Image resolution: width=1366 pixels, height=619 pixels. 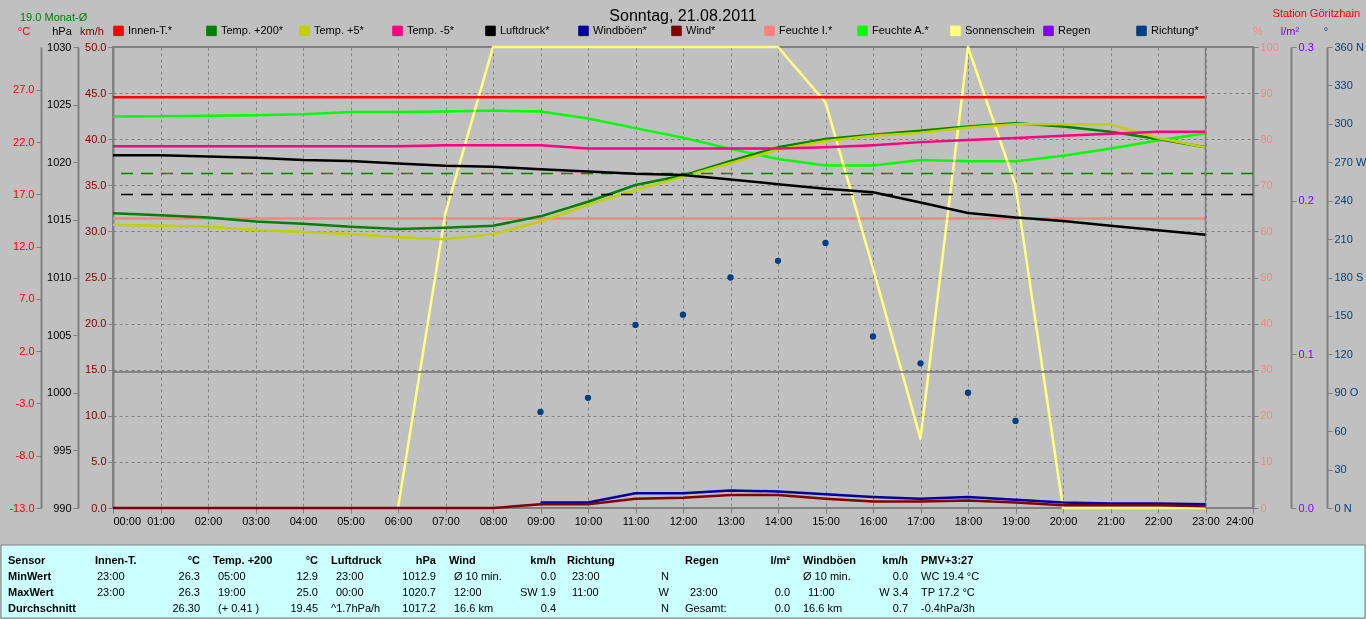 What do you see at coordinates (1350, 161) in the screenshot?
I see `y3-tick-label: 270 W` at bounding box center [1350, 161].